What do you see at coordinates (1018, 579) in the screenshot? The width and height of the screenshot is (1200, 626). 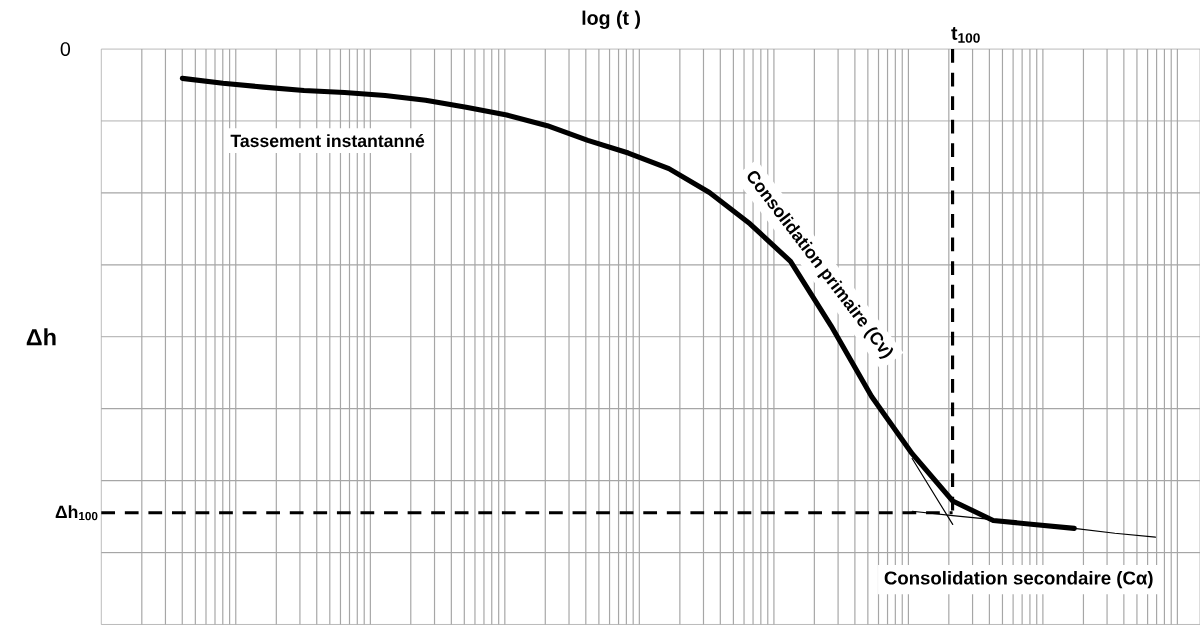 I see `text: Consolidation secondaire (Cα)` at bounding box center [1018, 579].